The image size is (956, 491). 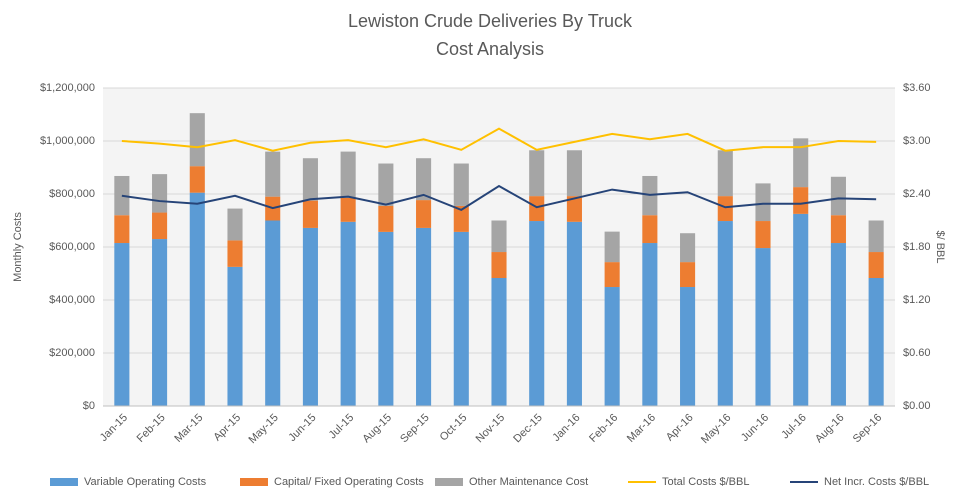 What do you see at coordinates (227, 428) in the screenshot?
I see `x-tick-label: Apr-15` at bounding box center [227, 428].